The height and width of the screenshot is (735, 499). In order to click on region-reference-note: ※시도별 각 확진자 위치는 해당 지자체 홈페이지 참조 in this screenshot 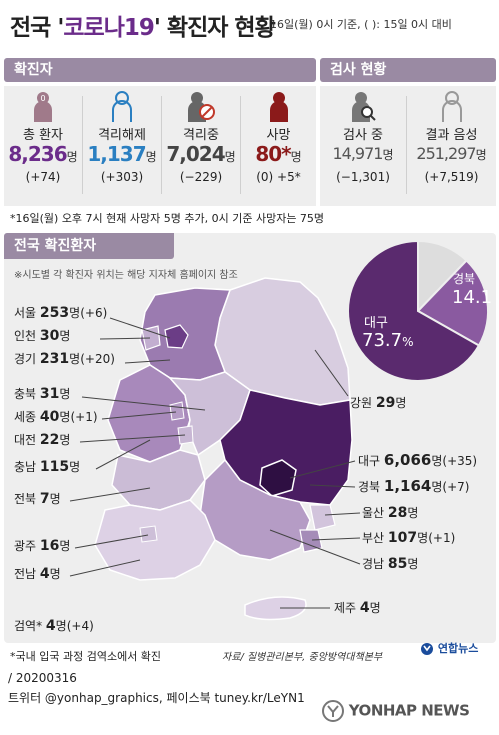, I will do `click(126, 275)`.